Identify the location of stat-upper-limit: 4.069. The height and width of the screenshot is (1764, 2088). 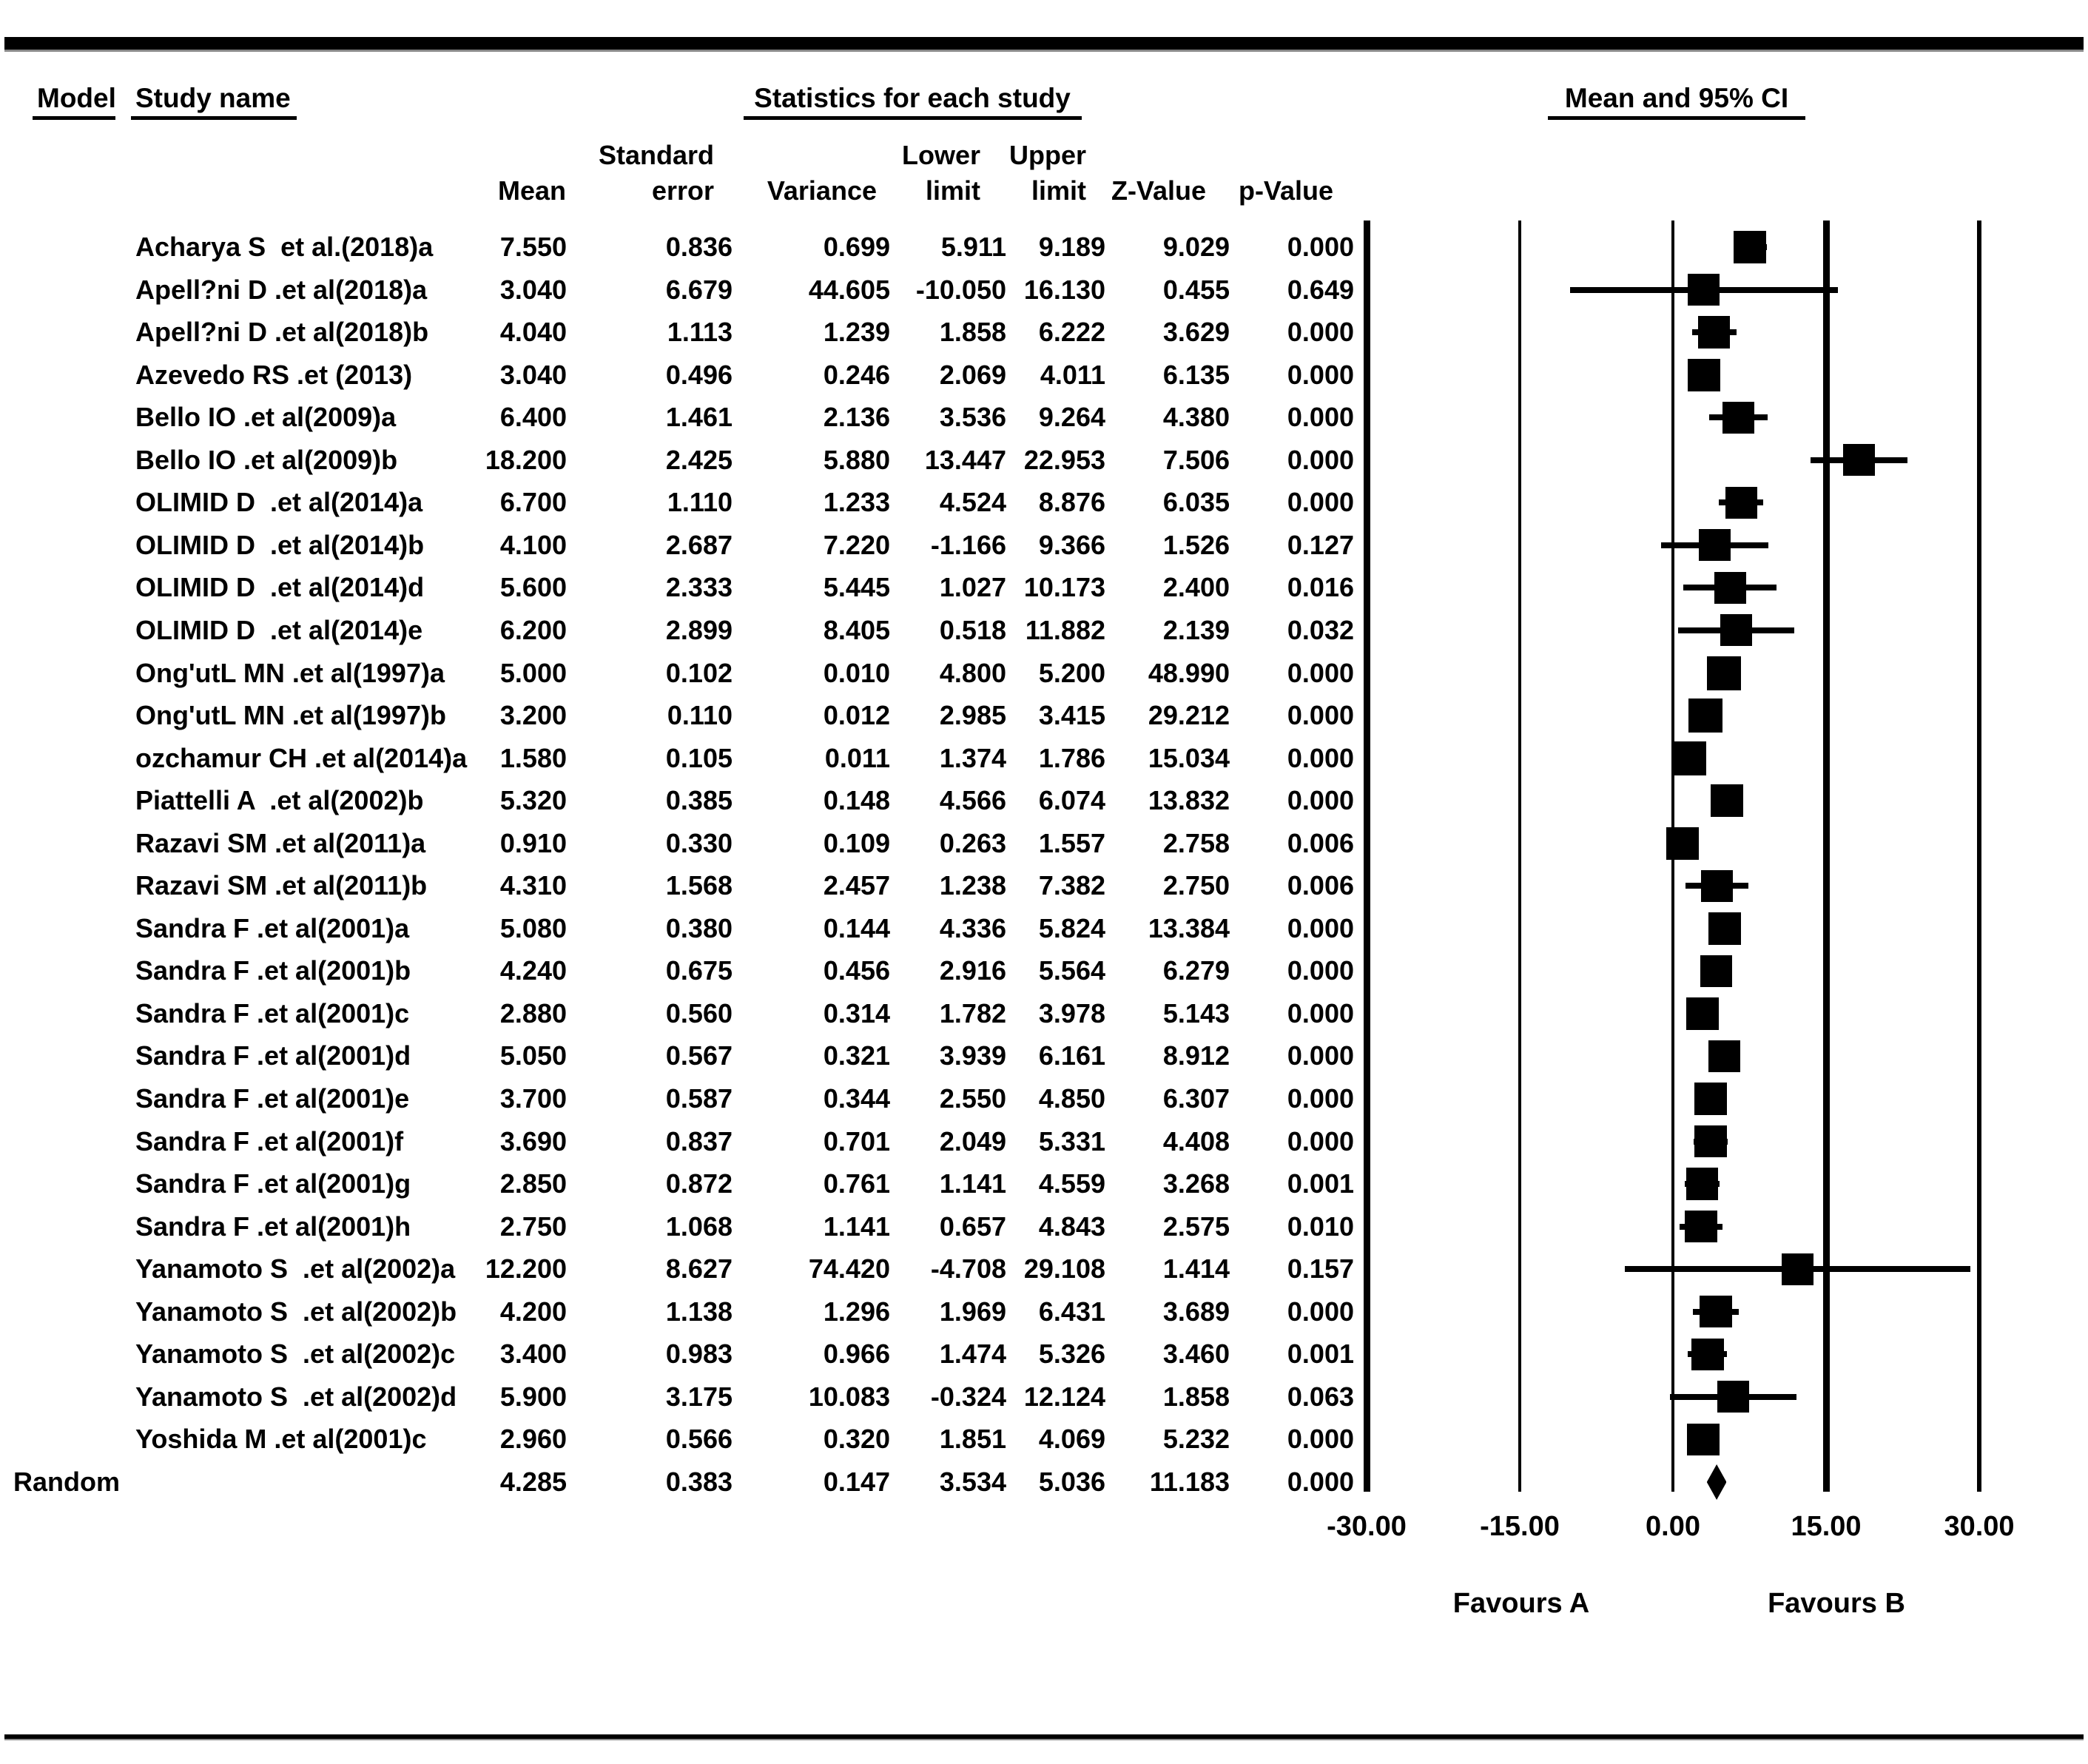
(1071, 1439).